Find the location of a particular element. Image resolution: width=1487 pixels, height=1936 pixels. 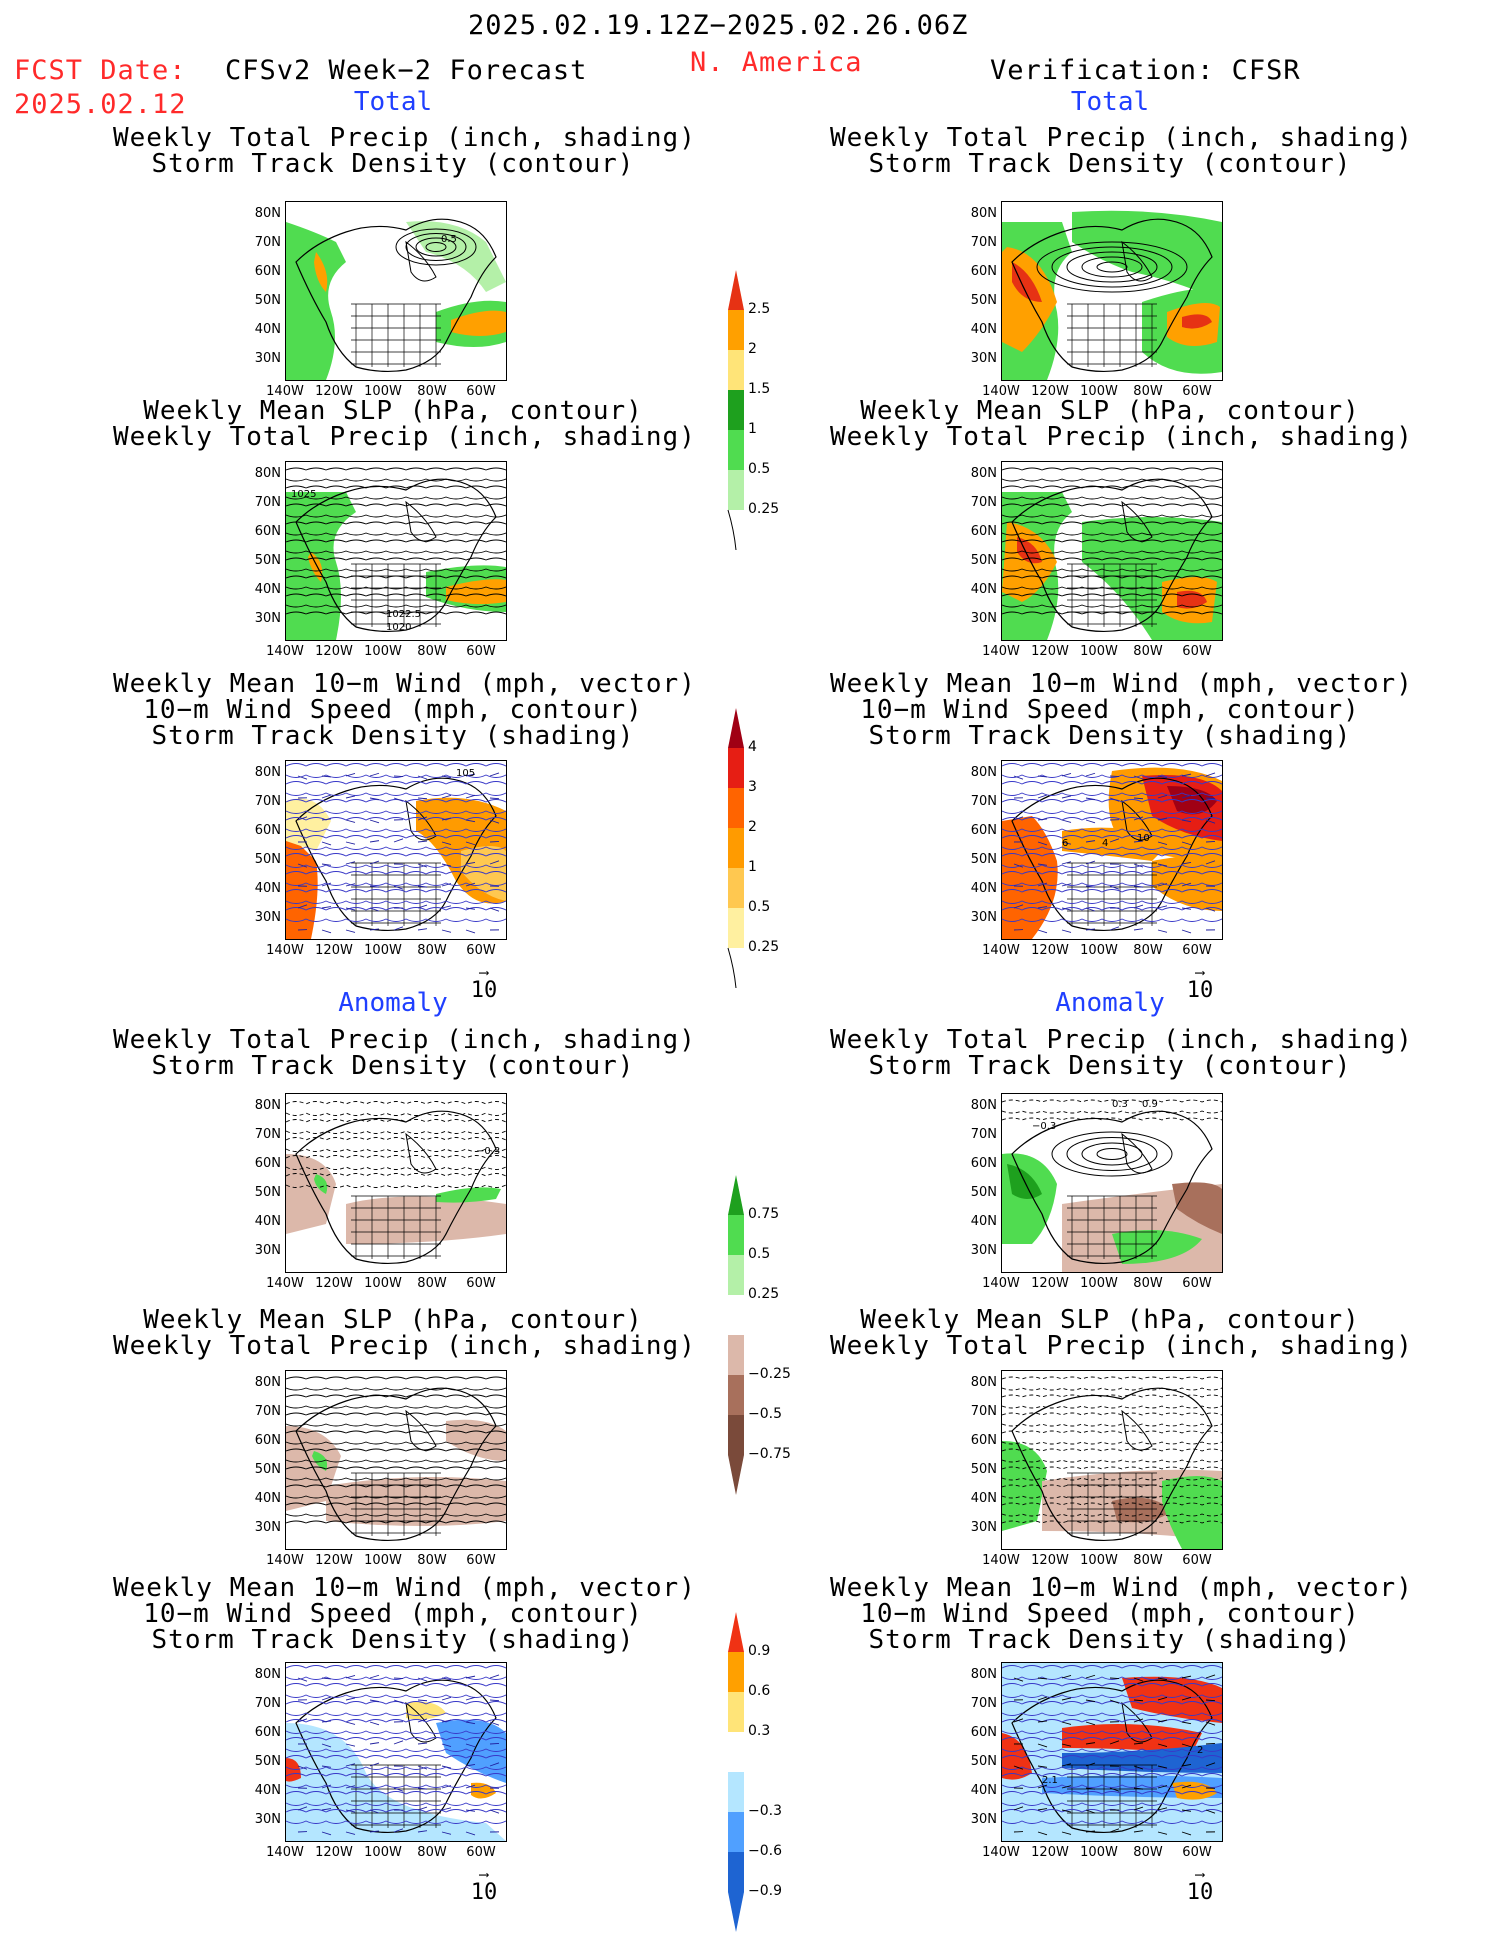

track-anomaly-colorbar is located at coordinates (736, 1774).